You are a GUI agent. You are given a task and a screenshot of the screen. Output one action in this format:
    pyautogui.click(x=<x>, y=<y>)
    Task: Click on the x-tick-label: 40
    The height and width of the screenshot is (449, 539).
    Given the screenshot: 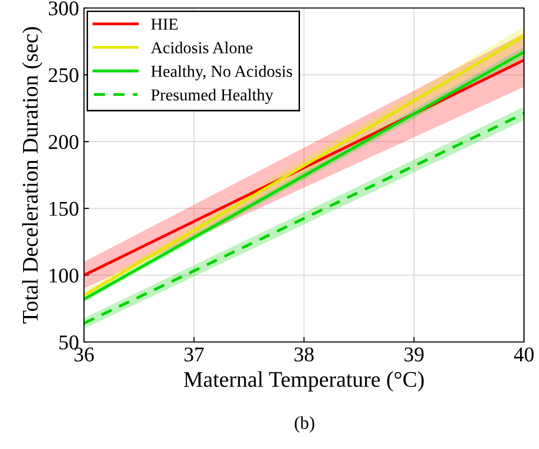 What is the action you would take?
    pyautogui.click(x=524, y=354)
    